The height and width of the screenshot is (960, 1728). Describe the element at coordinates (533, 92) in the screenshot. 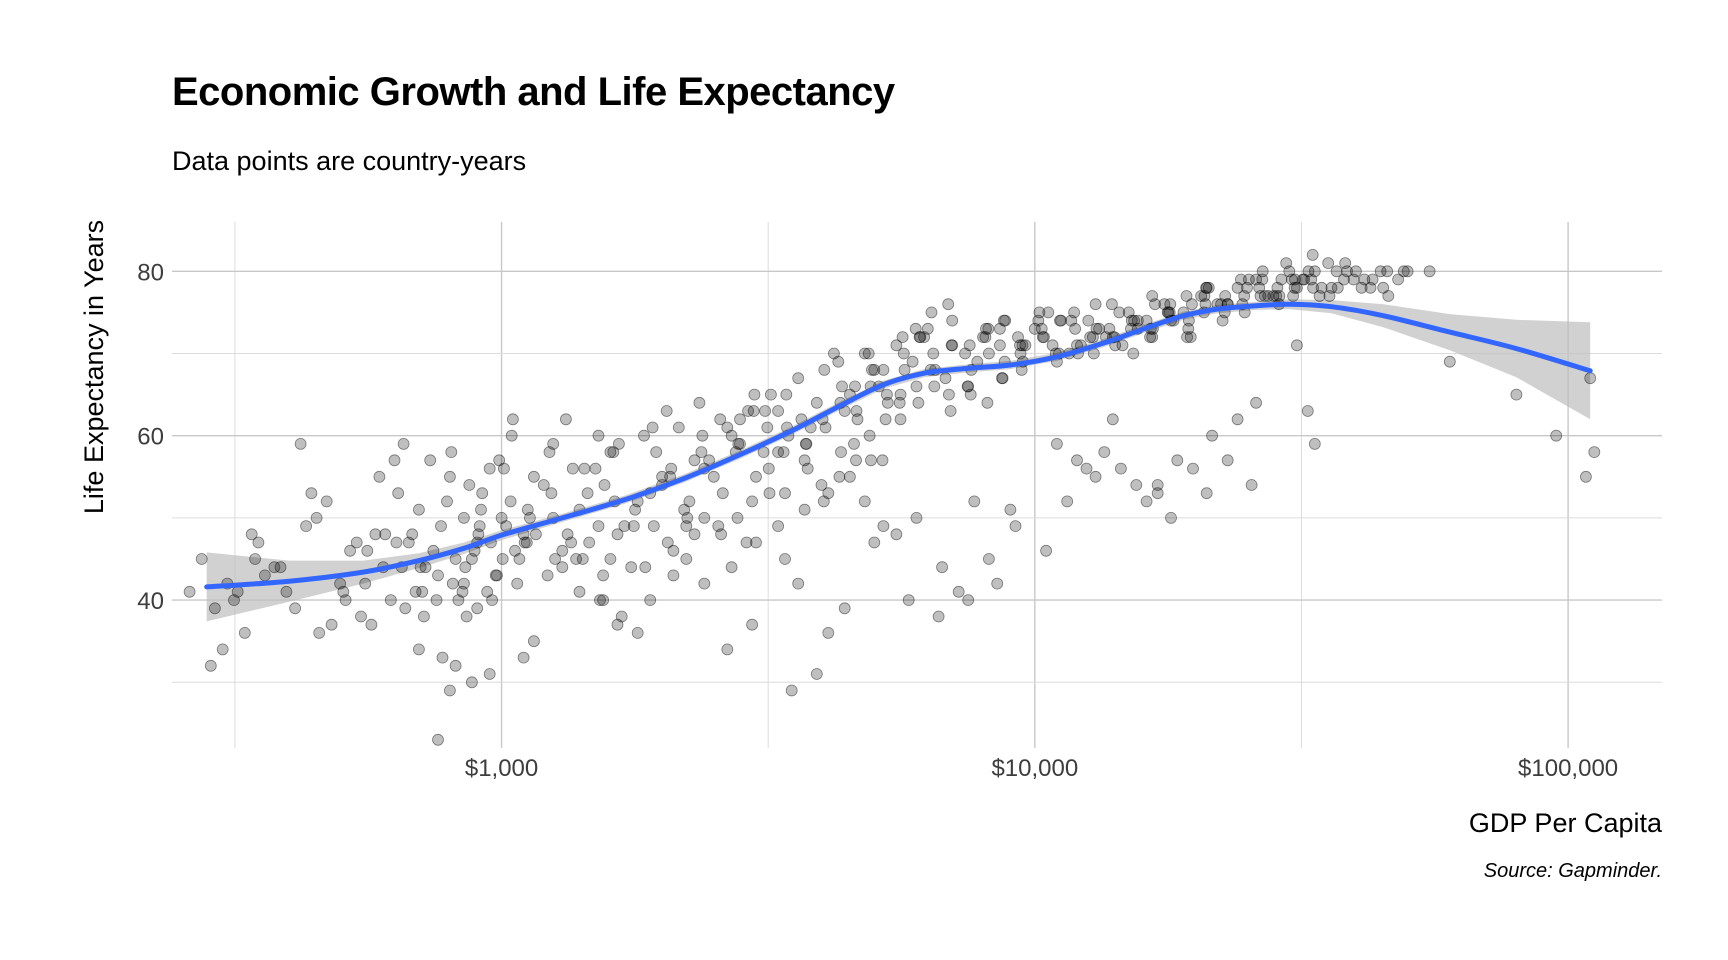

I see `chart-title: Economic Growth and Life Expectancy` at that location.